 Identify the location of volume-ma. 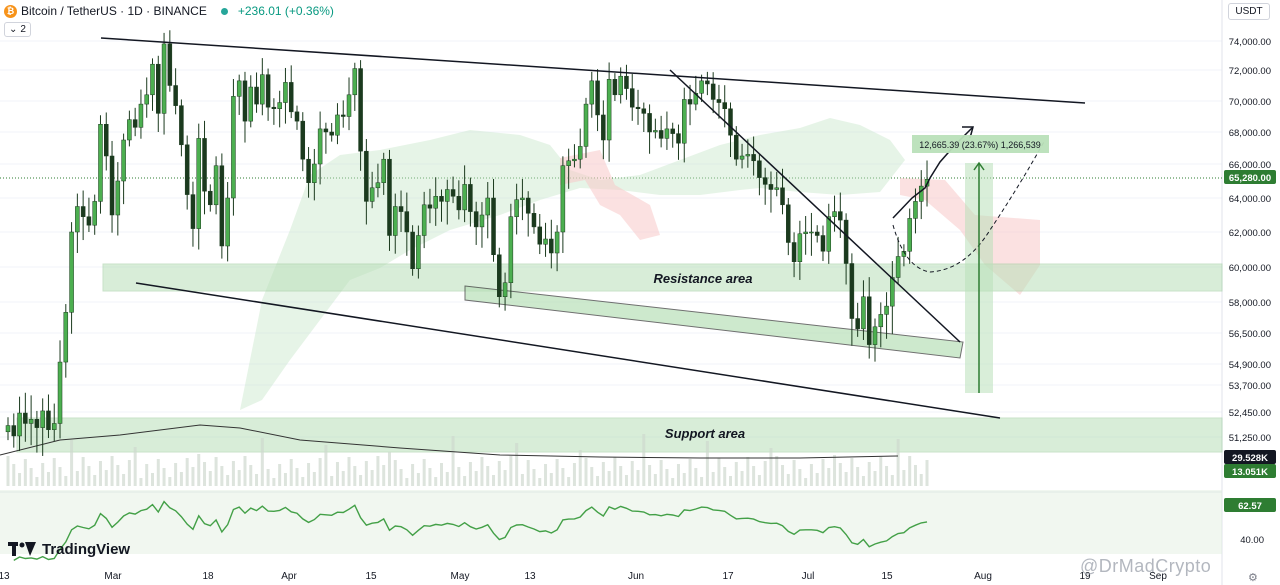
(449, 441).